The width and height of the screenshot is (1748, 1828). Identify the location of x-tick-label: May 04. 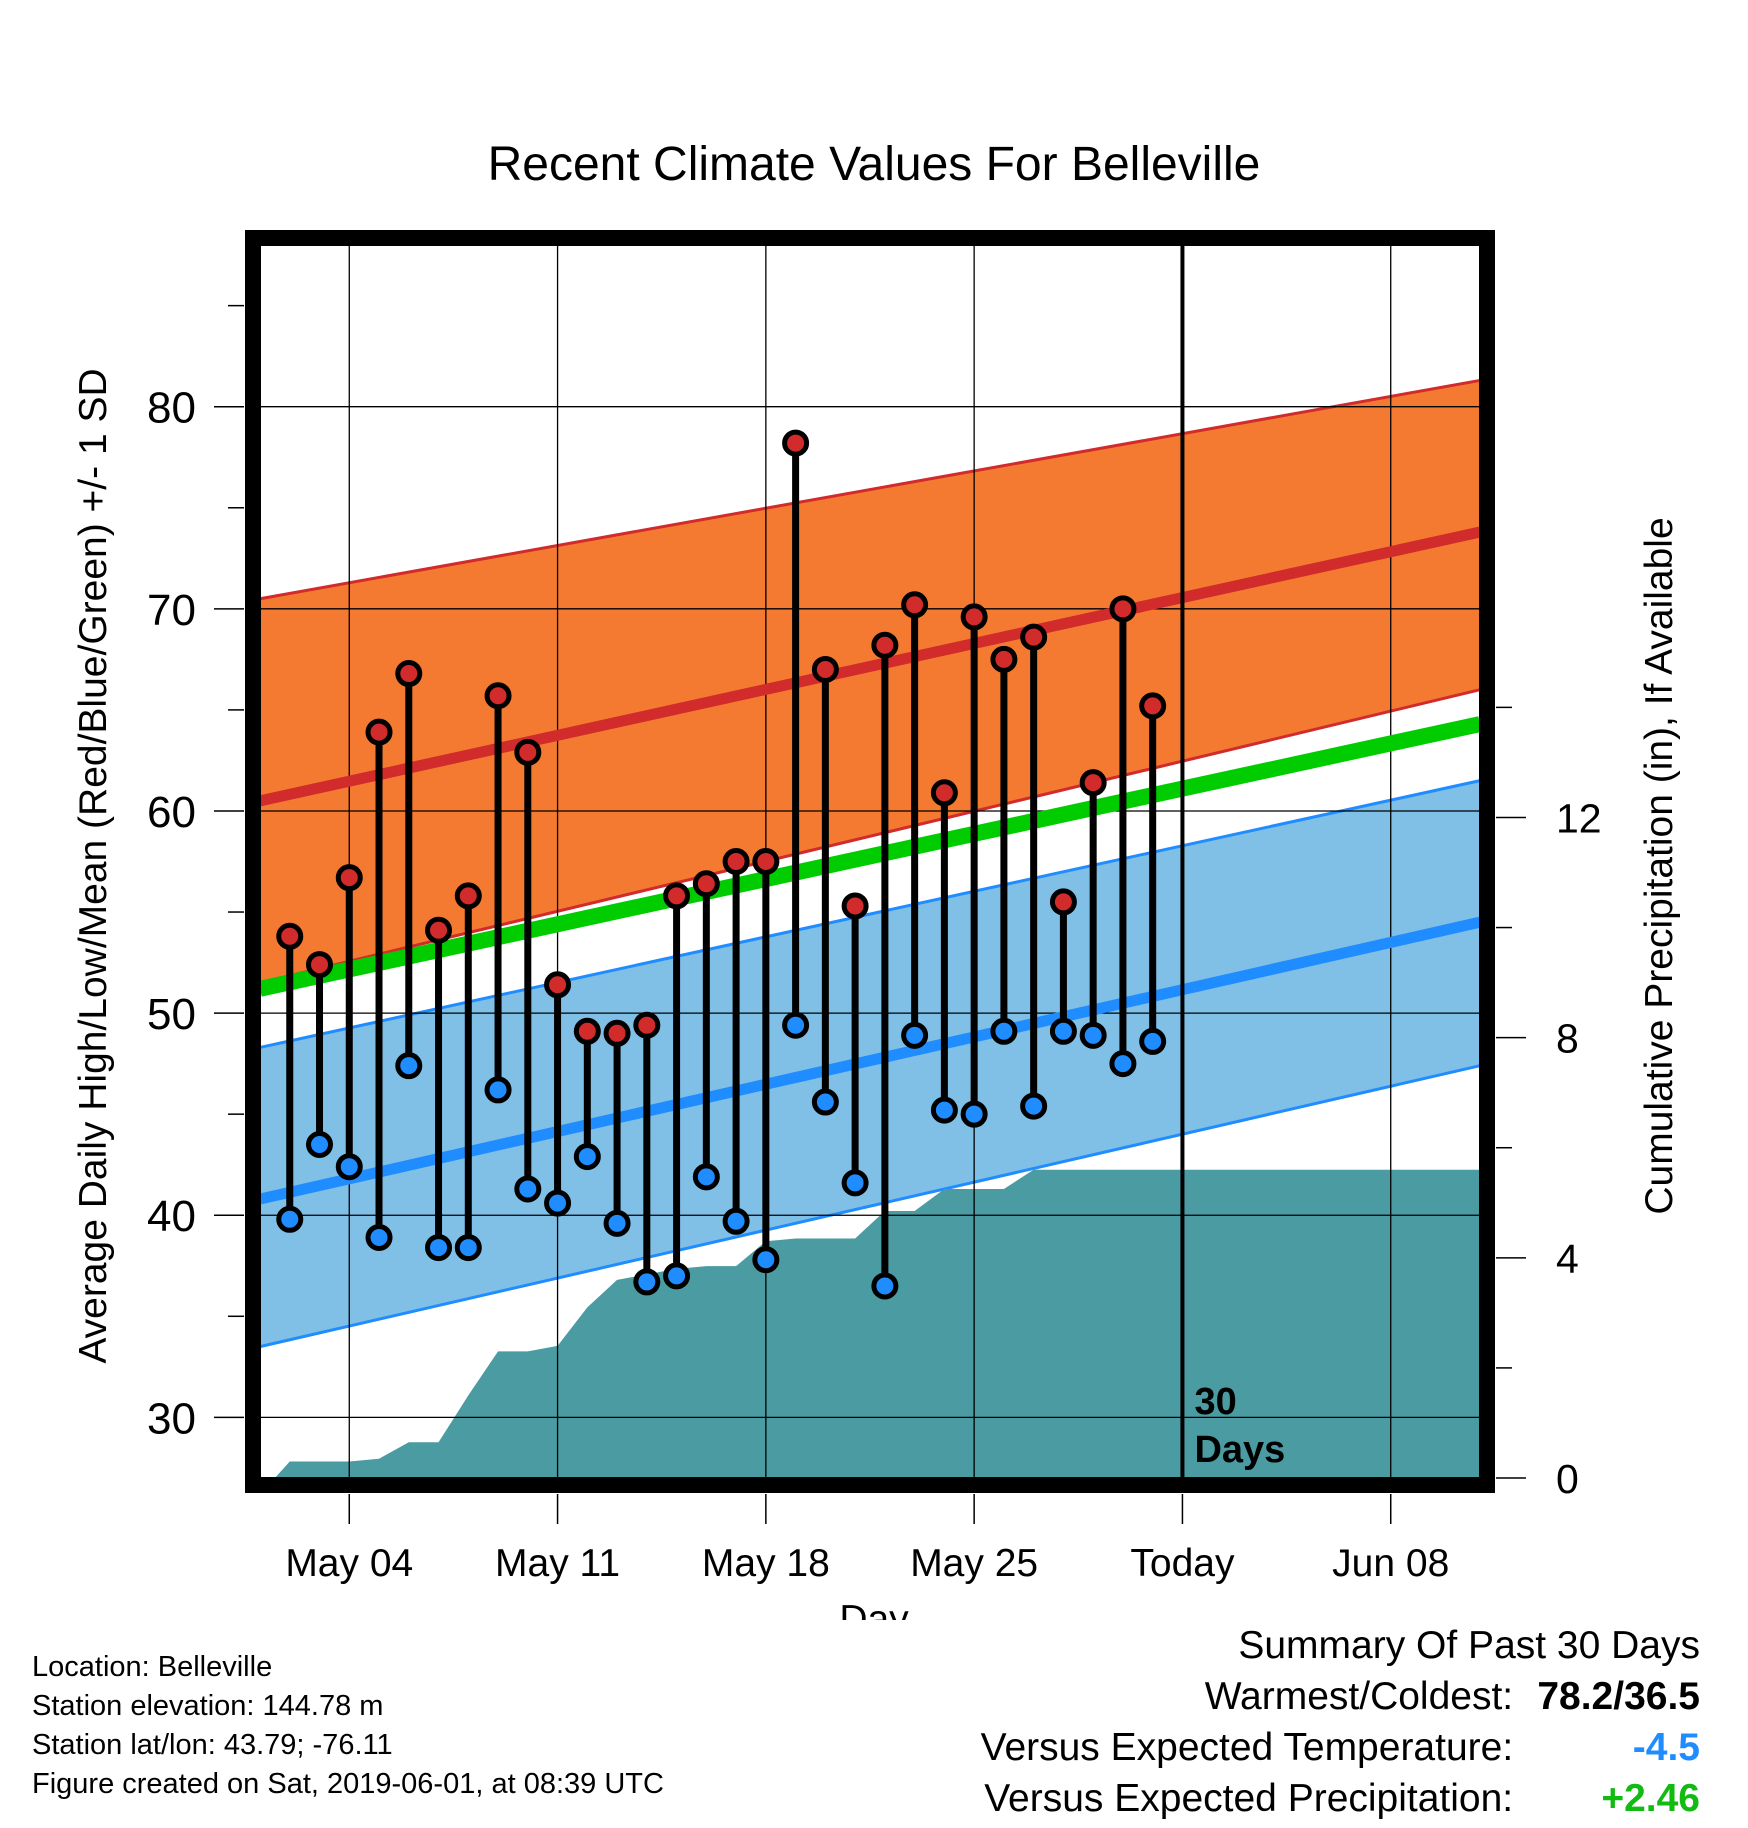
(349, 1563).